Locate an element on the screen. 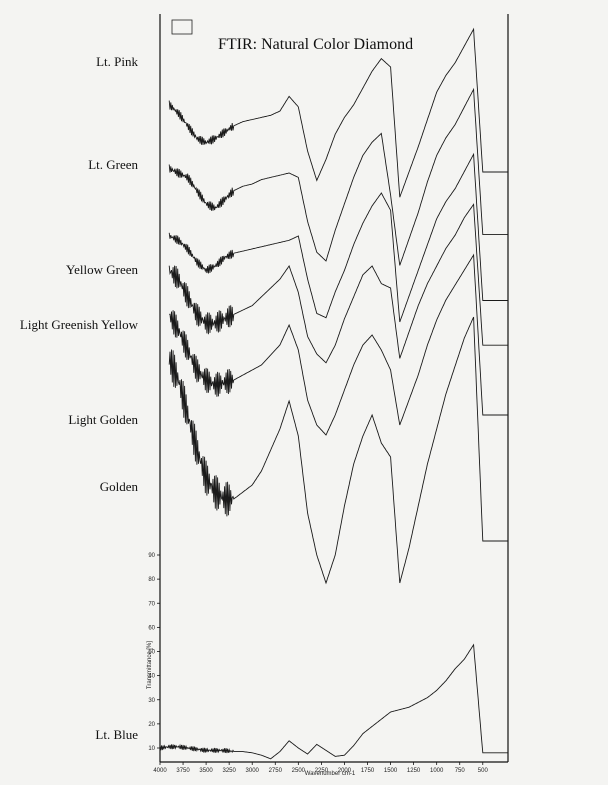 The height and width of the screenshot is (785, 608). series-label: Lt. Blue is located at coordinates (116, 734).